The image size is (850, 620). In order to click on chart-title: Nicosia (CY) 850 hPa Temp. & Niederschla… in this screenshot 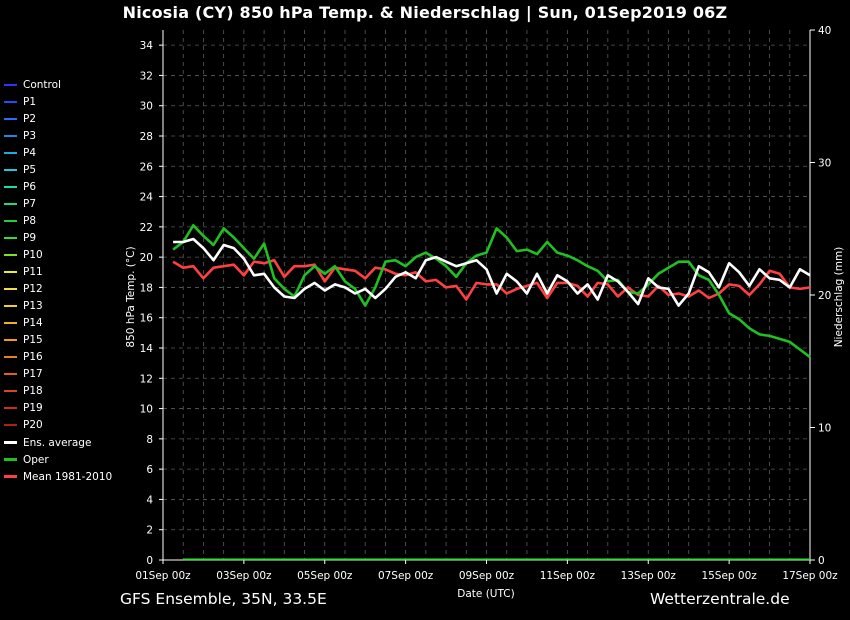, I will do `click(425, 12)`.